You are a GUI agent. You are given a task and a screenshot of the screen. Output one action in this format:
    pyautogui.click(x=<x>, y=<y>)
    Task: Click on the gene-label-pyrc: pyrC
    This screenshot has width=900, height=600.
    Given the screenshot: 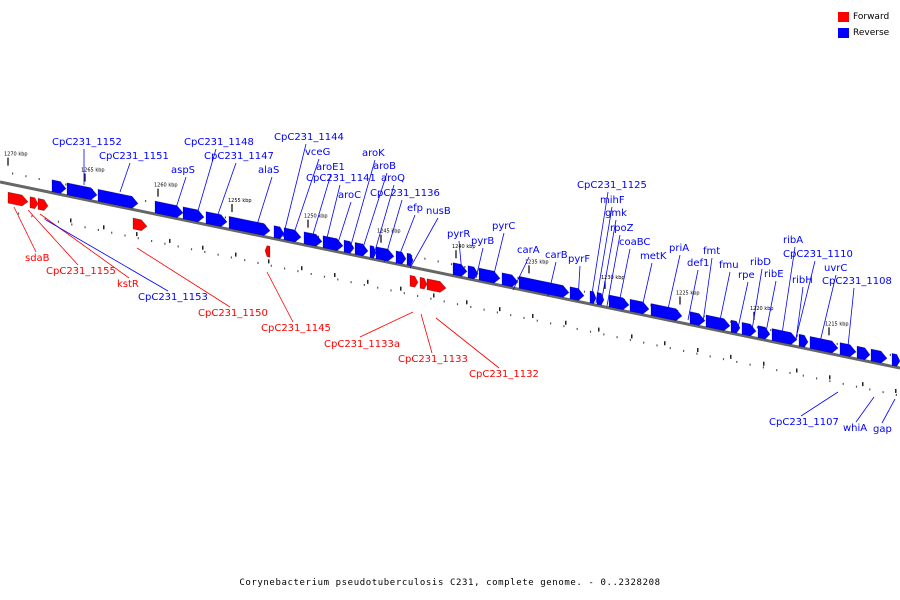 What is the action you would take?
    pyautogui.click(x=503, y=226)
    